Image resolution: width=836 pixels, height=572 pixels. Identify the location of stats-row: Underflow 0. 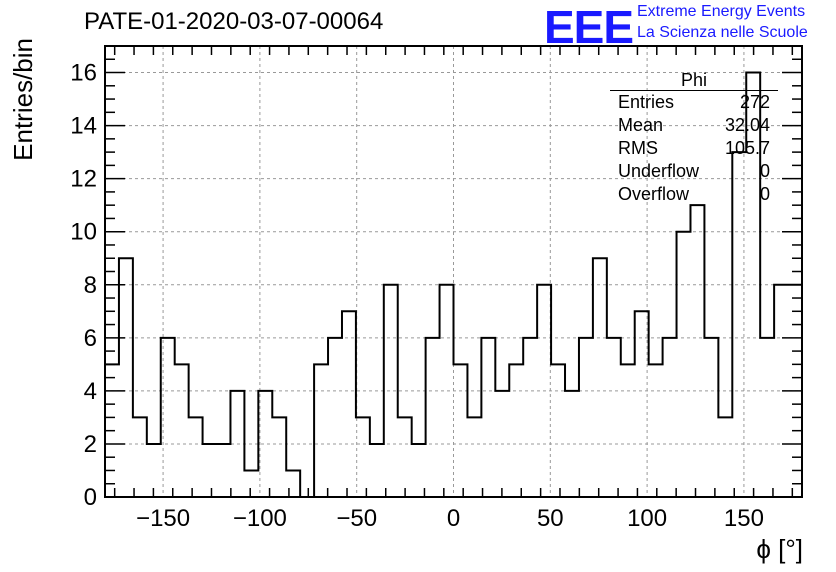
(694, 171).